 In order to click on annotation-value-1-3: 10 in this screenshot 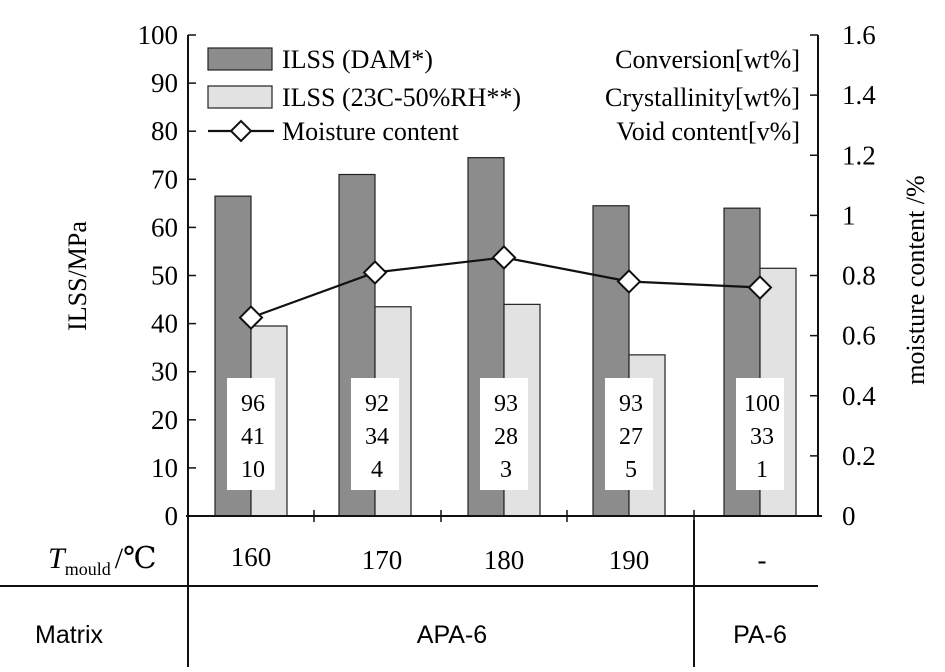, I will do `click(253, 470)`.